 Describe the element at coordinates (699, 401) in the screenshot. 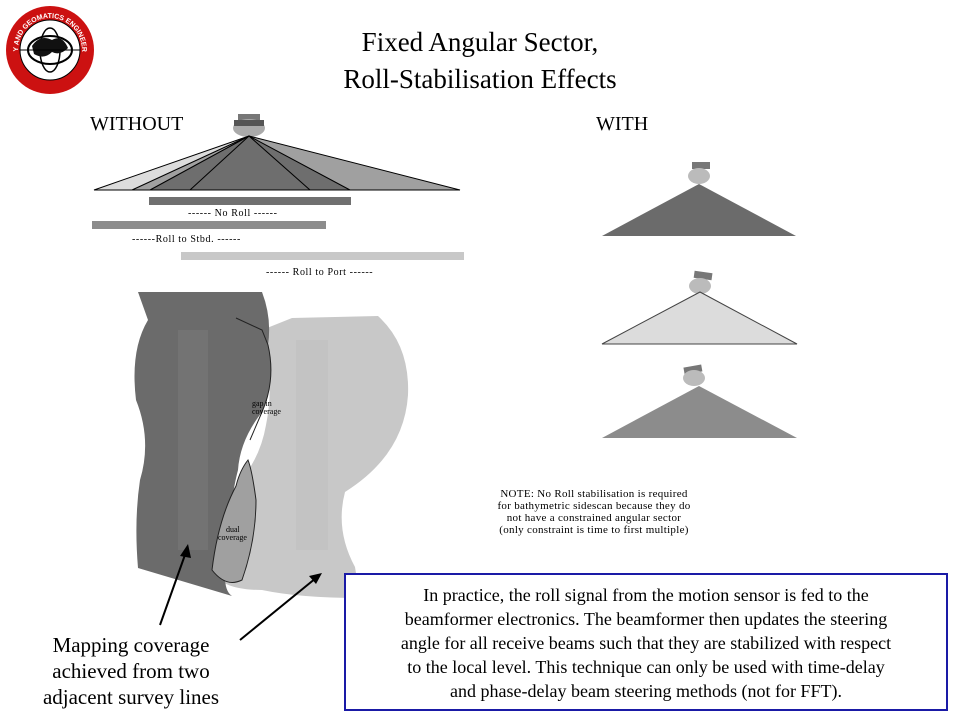

I see `fan-with-roll-port` at that location.